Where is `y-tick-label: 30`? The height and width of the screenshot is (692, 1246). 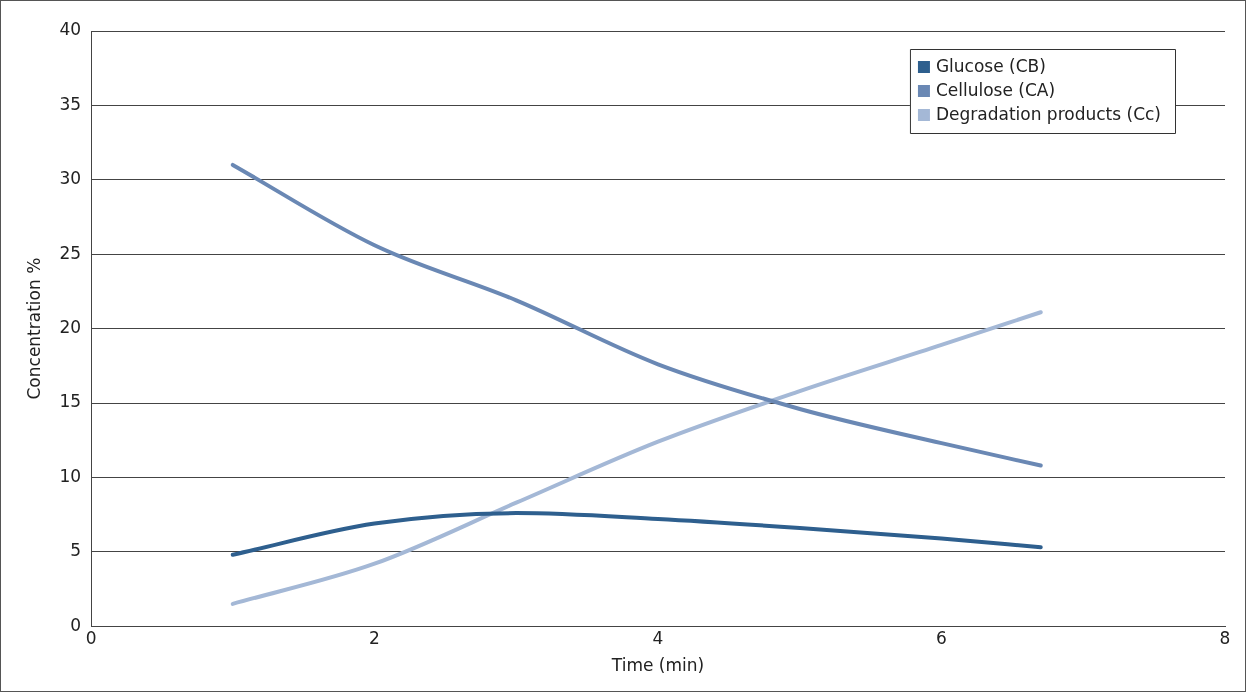 y-tick-label: 30 is located at coordinates (70, 178).